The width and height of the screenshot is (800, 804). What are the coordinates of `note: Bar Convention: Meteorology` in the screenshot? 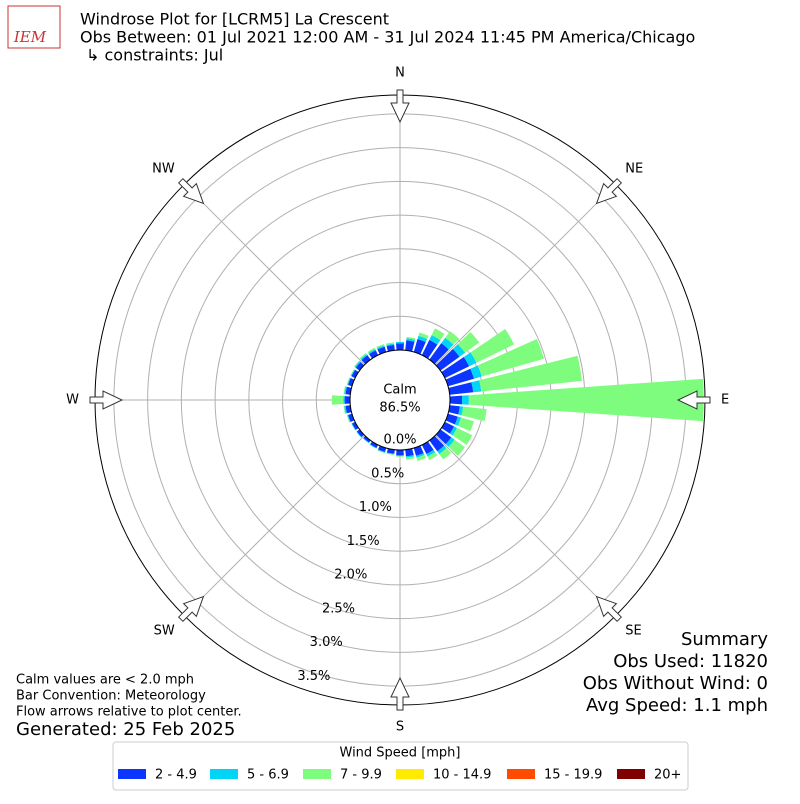 It's located at (111, 696).